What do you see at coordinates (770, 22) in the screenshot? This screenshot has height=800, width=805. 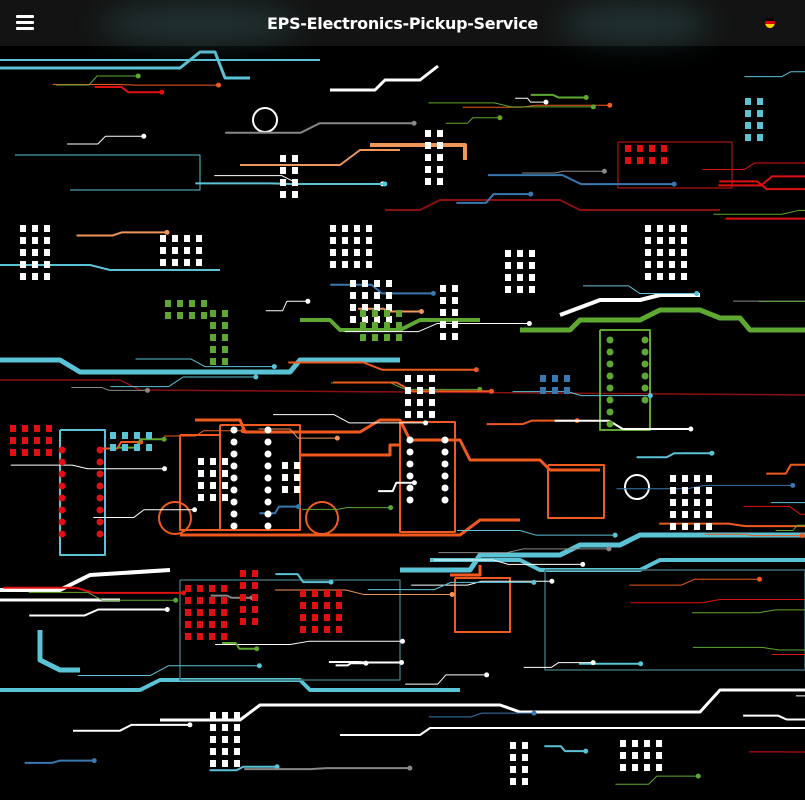 I see `german-flag-icon` at bounding box center [770, 22].